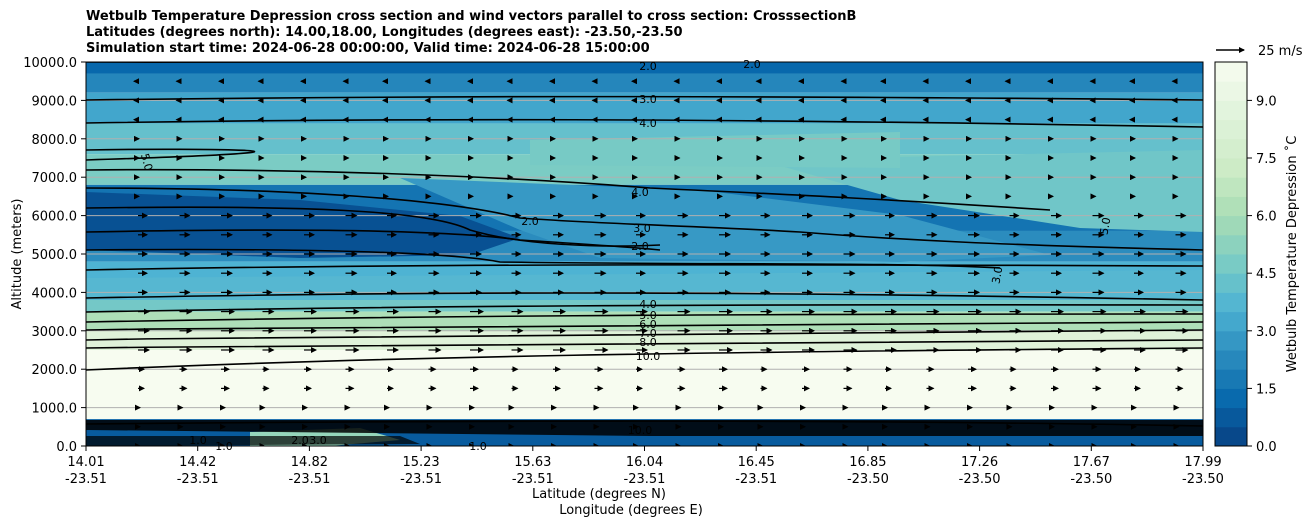 The height and width of the screenshot is (526, 1312). I want to click on x-tick-label-lat: 16.45, so click(756, 462).